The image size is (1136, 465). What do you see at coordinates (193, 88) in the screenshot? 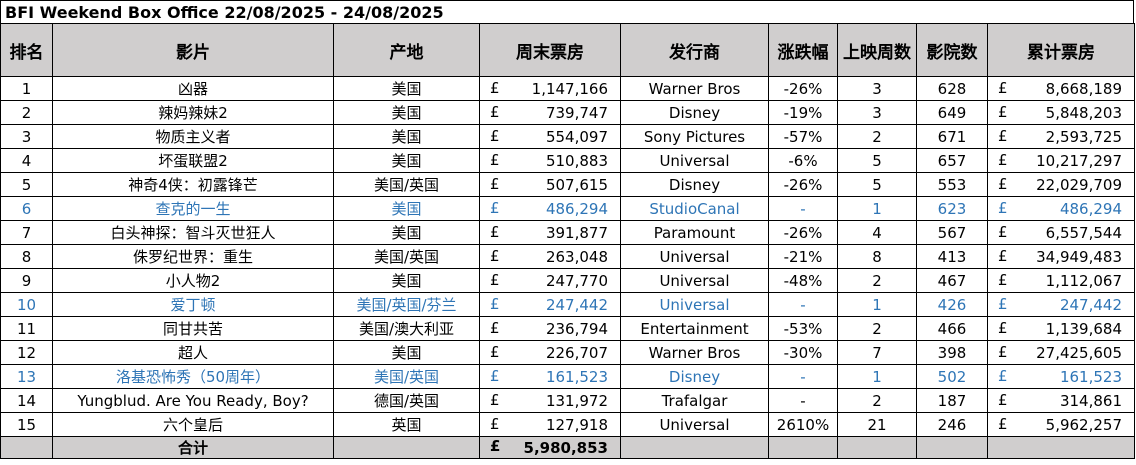
I see `film-cell: 凶器` at bounding box center [193, 88].